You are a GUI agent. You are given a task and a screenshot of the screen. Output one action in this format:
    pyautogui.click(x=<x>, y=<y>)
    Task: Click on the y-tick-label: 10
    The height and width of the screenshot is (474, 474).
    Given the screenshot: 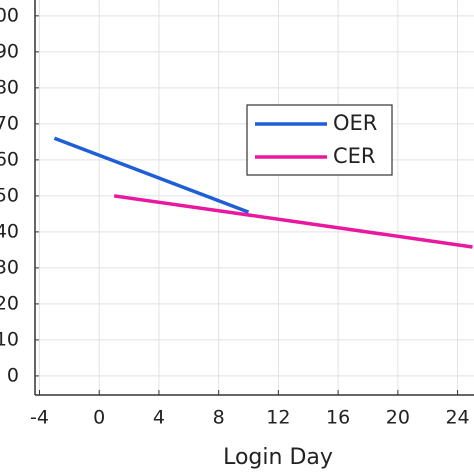 What is the action you would take?
    pyautogui.click(x=9, y=339)
    